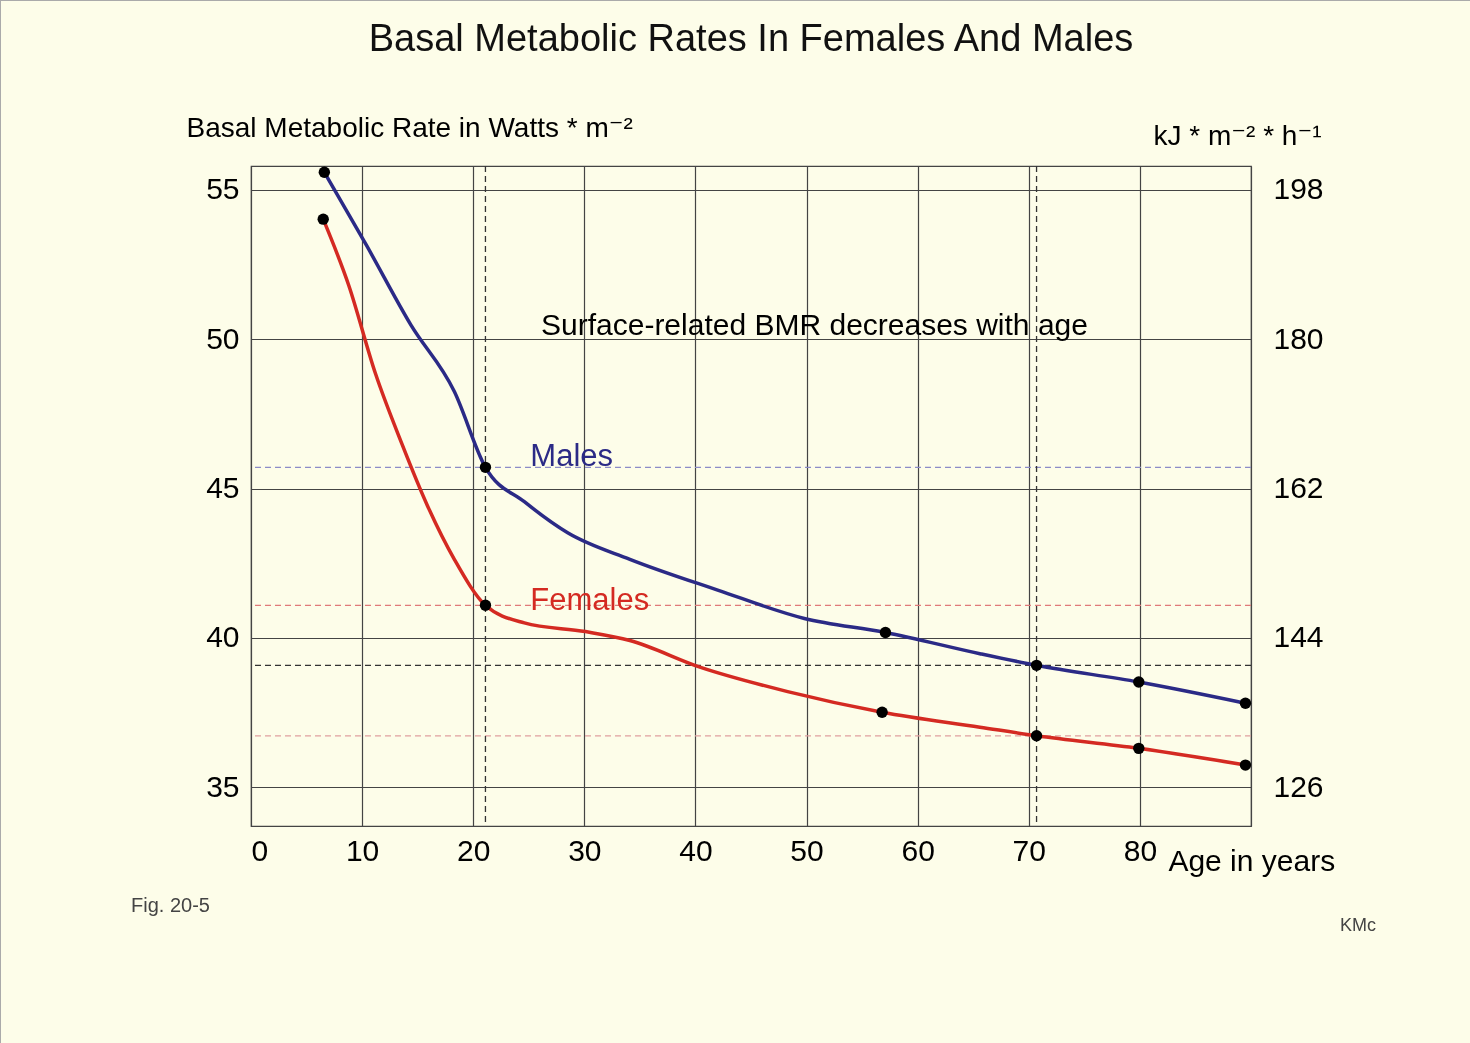 Image resolution: width=1470 pixels, height=1043 pixels. Describe the element at coordinates (223, 189) in the screenshot. I see `y-tick-label: 55` at that location.